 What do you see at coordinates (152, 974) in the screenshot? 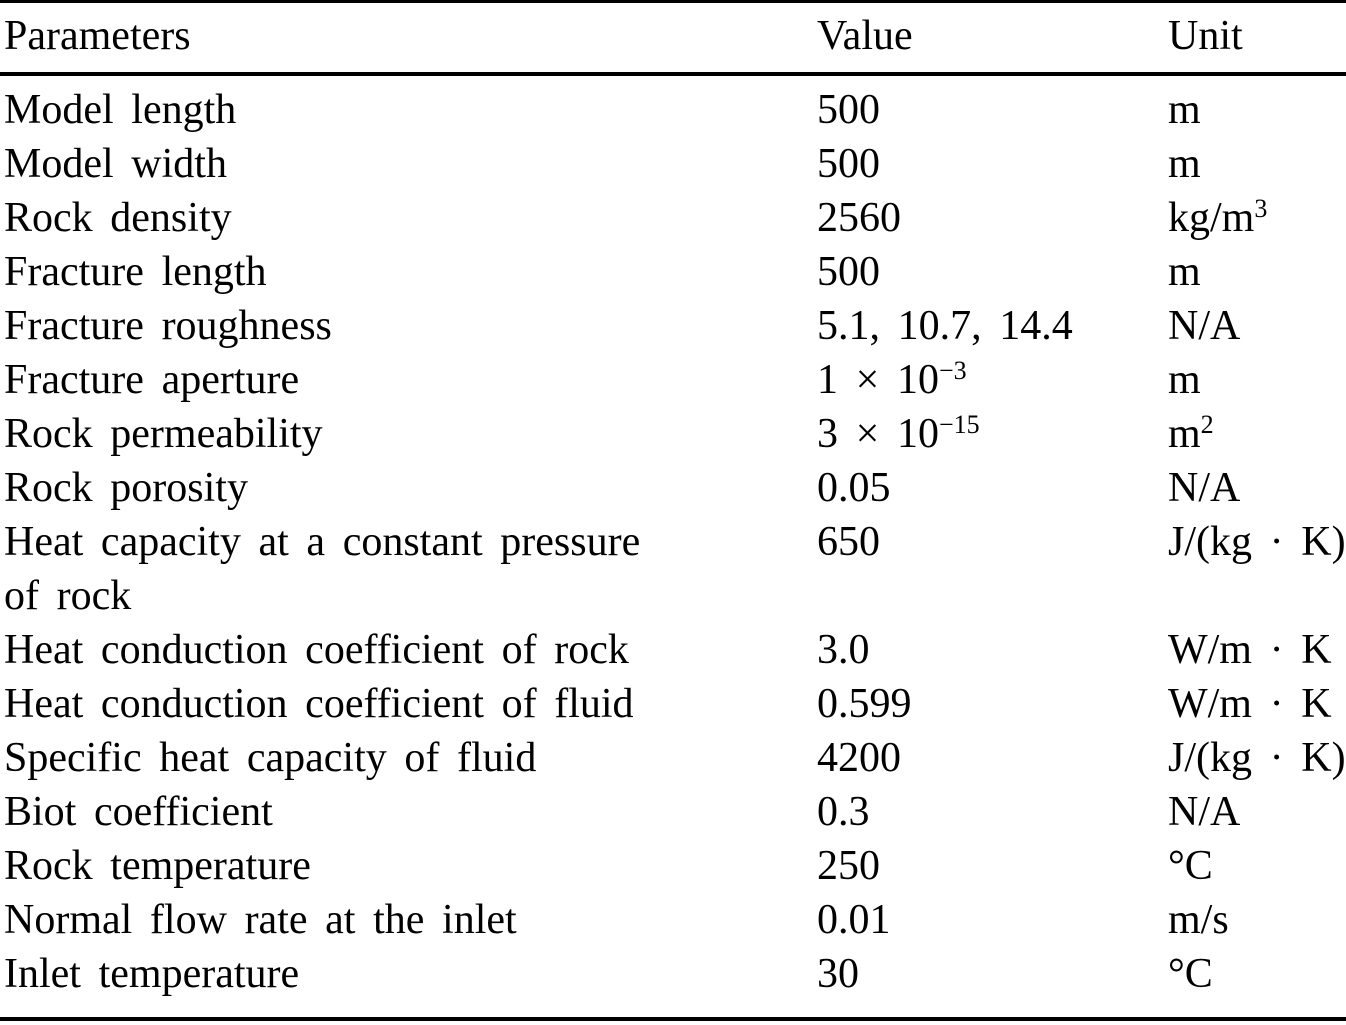
I see `param-cell: Inlet temperature` at bounding box center [152, 974].